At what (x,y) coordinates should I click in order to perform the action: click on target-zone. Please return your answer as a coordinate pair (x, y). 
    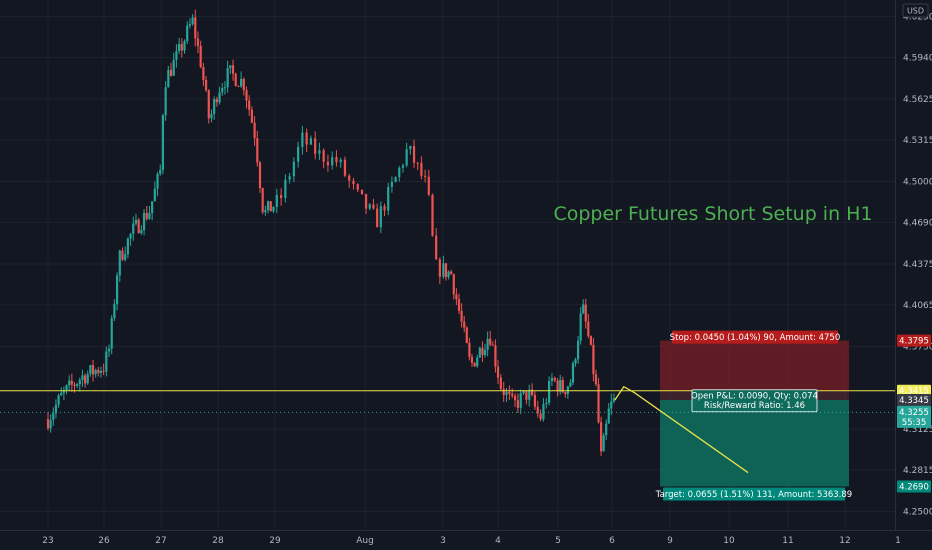
    Looking at the image, I should click on (754, 443).